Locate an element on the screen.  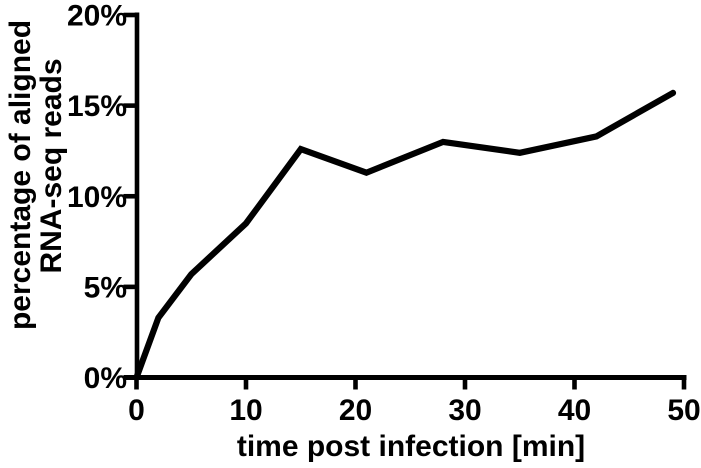
y-tick-label: 0% is located at coordinates (105, 378).